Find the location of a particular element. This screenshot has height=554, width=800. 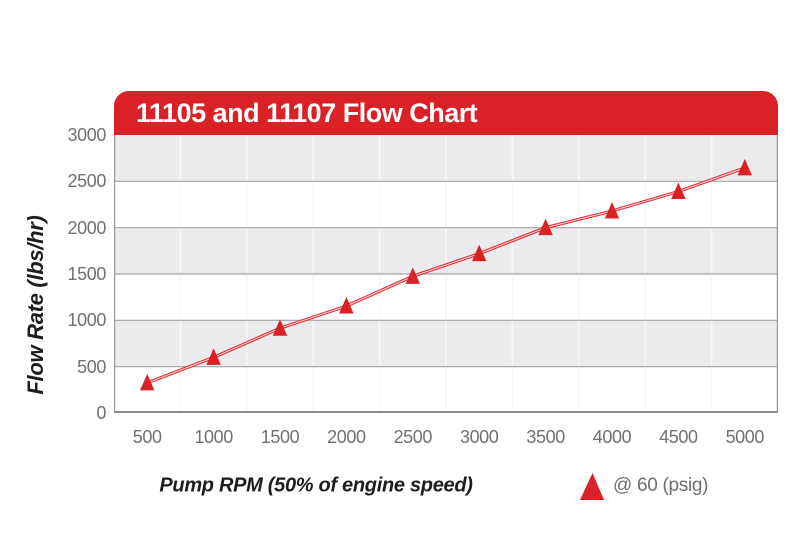

y-tick-label: 500 is located at coordinates (91, 366).